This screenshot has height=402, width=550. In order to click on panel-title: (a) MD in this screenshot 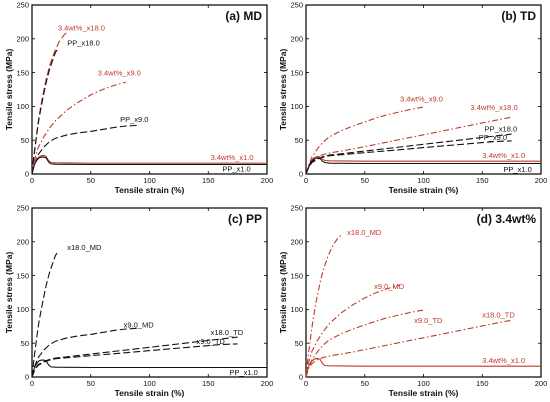, I will do `click(243, 16)`.